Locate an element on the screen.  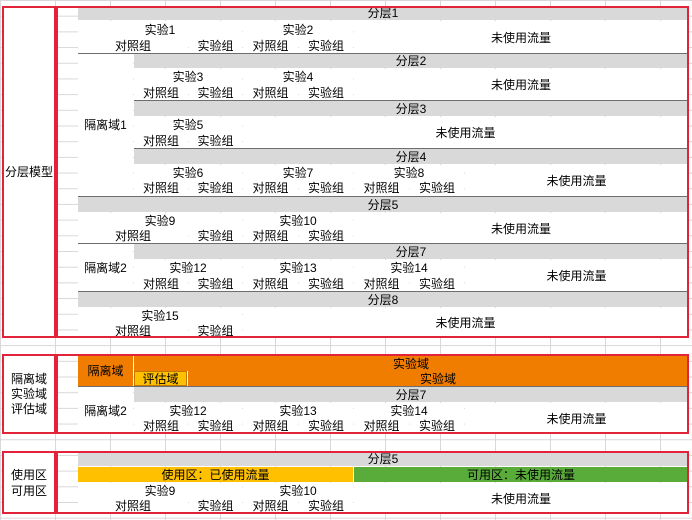
experiment-domain-sub: 实验域 is located at coordinates (438, 378).